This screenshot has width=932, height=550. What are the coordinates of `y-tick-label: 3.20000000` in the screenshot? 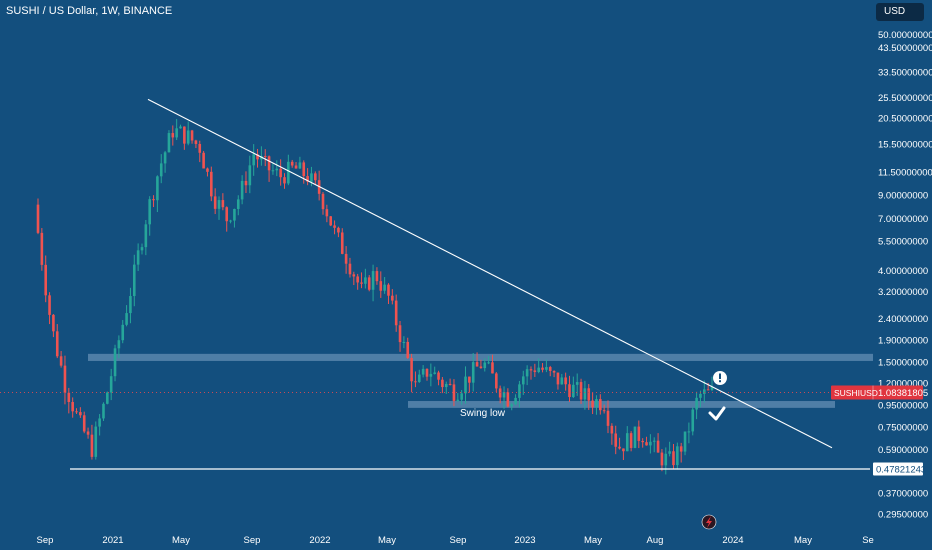 It's located at (903, 292).